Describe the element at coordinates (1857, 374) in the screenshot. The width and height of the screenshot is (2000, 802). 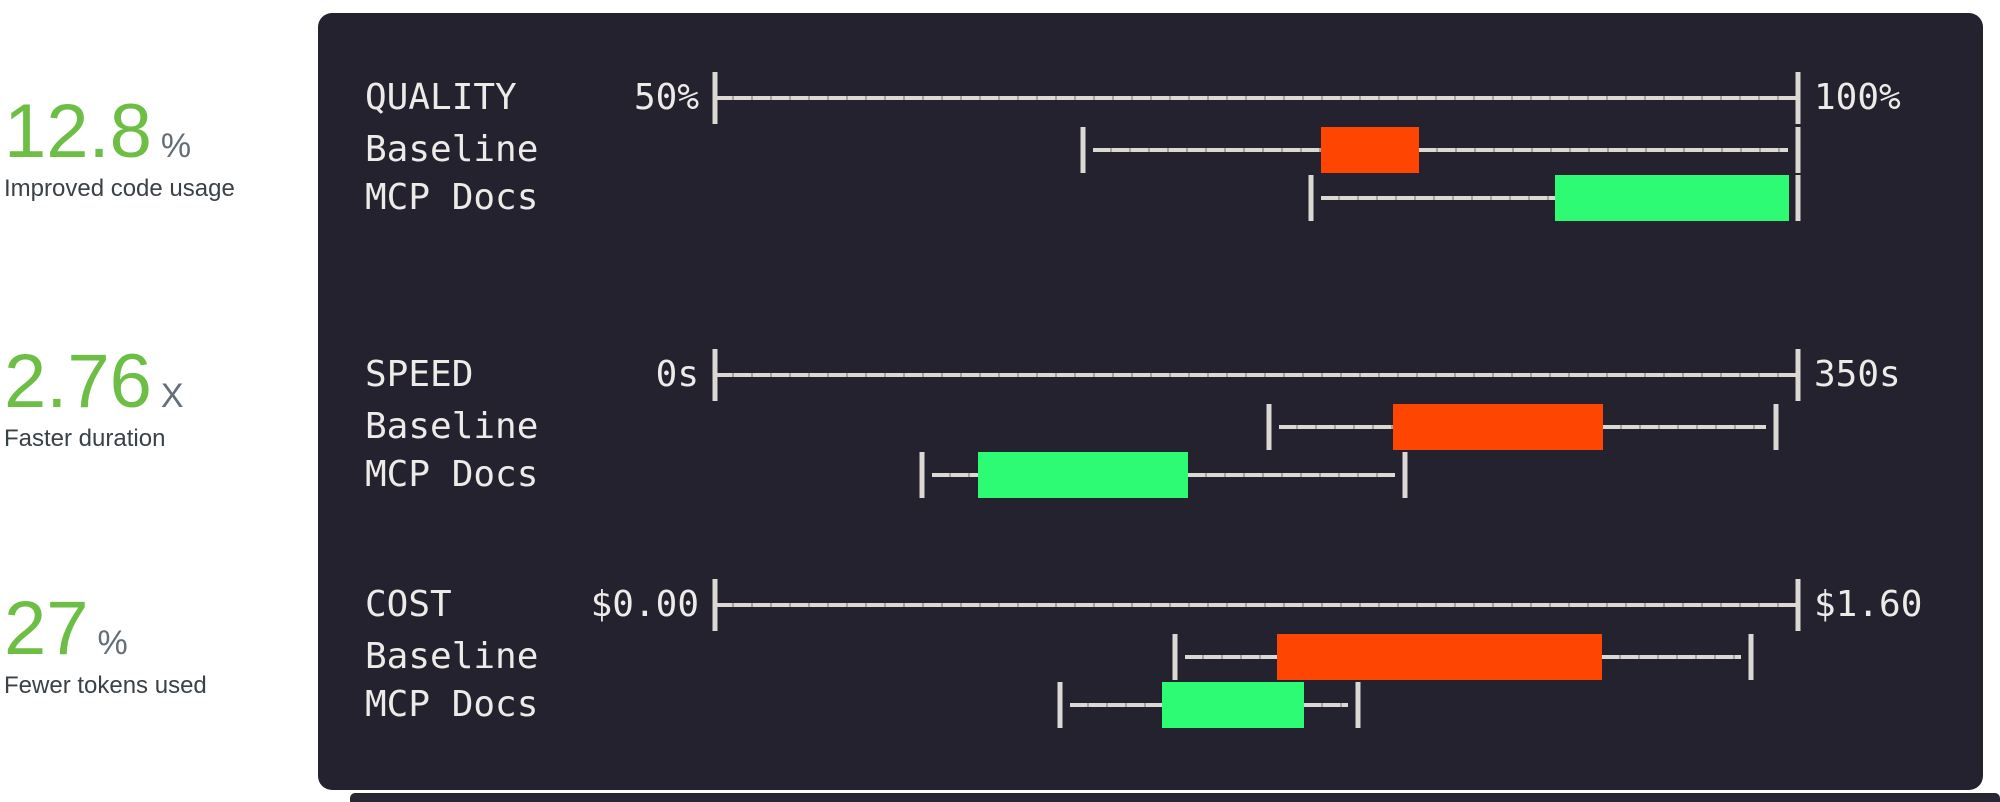
I see `axis-max-label: 350s` at that location.